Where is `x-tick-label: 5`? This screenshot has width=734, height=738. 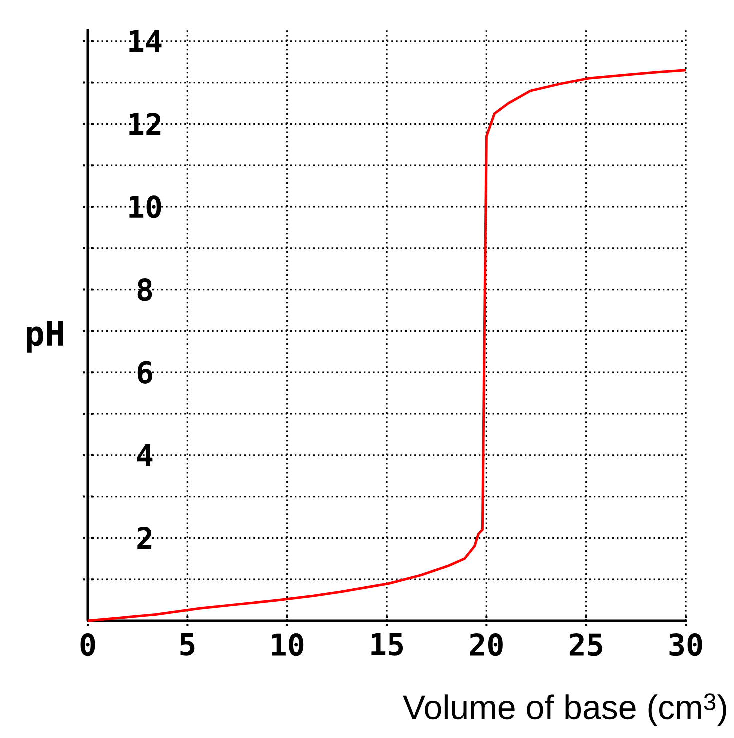
x-tick-label: 5 is located at coordinates (187, 645).